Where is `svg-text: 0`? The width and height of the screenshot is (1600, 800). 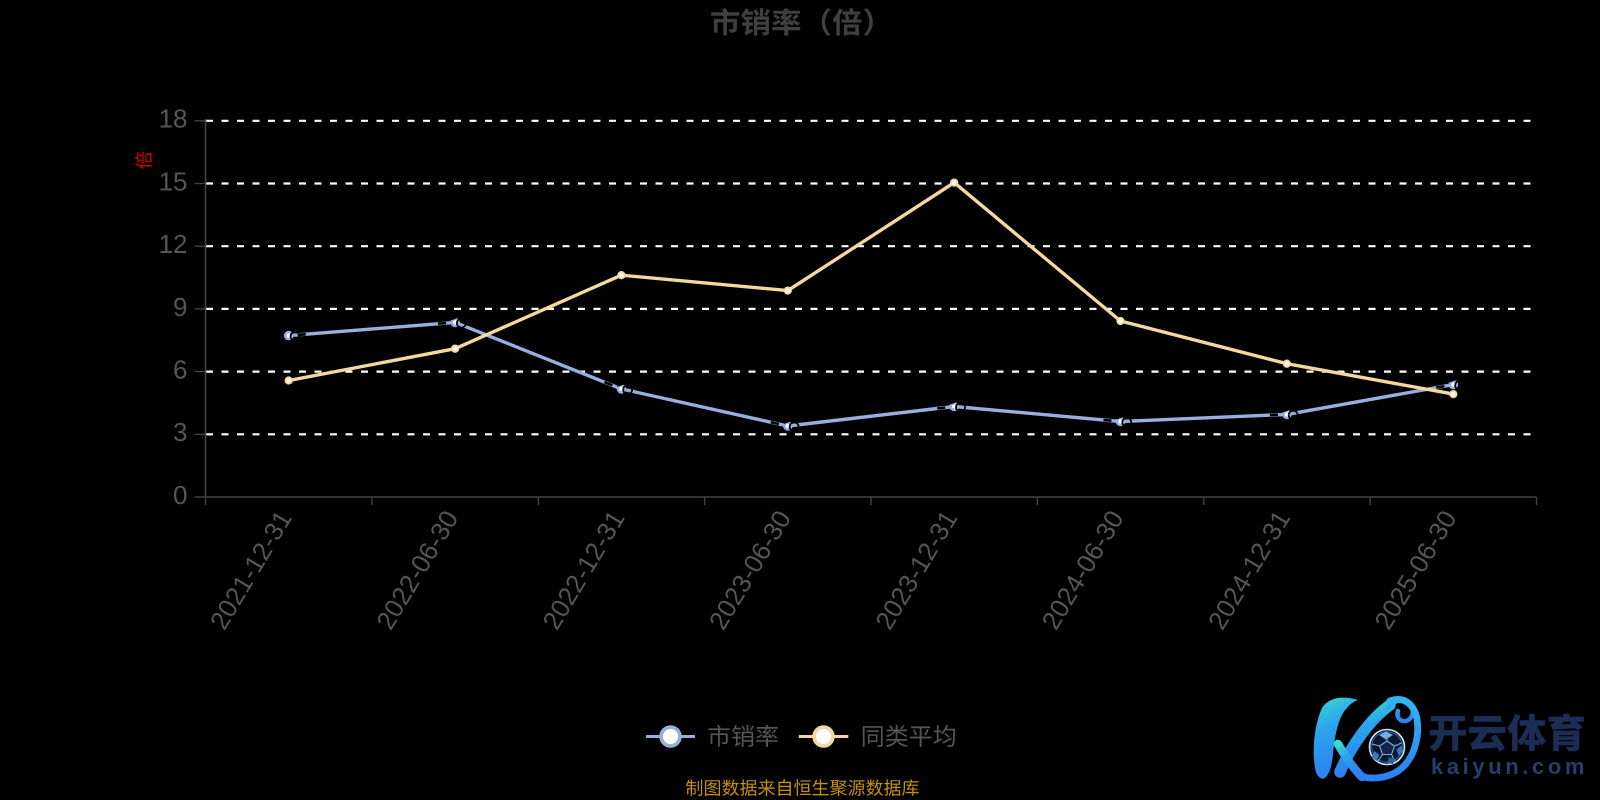
svg-text: 0 is located at coordinates (180, 495).